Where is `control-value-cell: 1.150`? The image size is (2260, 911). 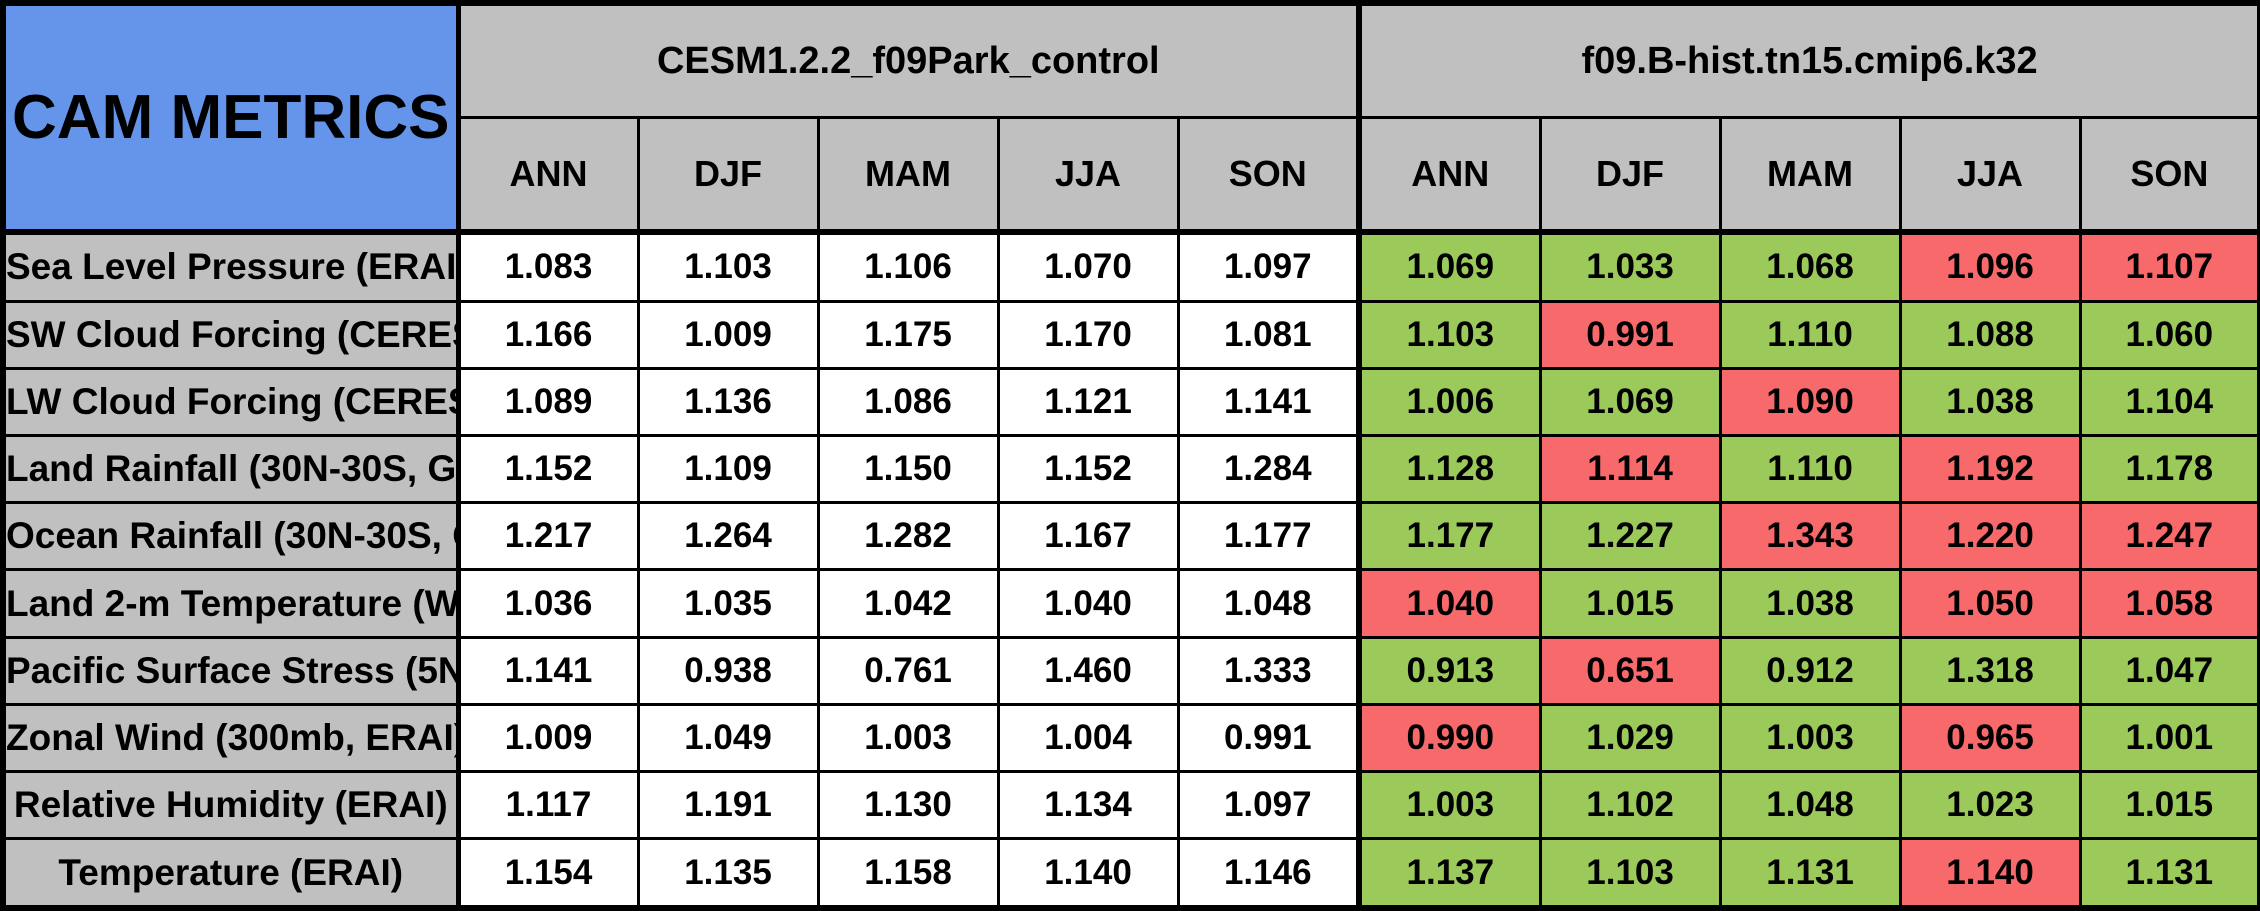
control-value-cell: 1.150 is located at coordinates (908, 469).